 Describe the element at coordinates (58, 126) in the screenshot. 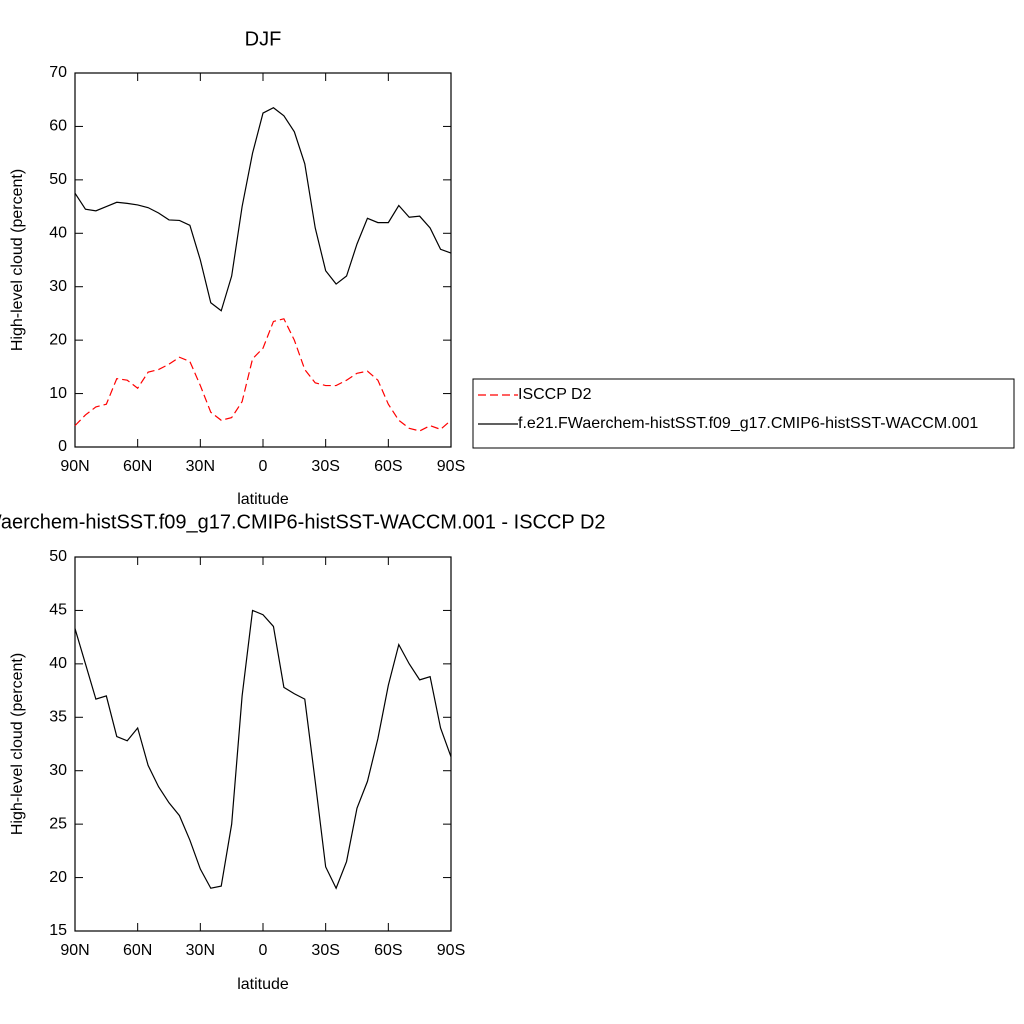

I see `y-tick-label: 60` at that location.